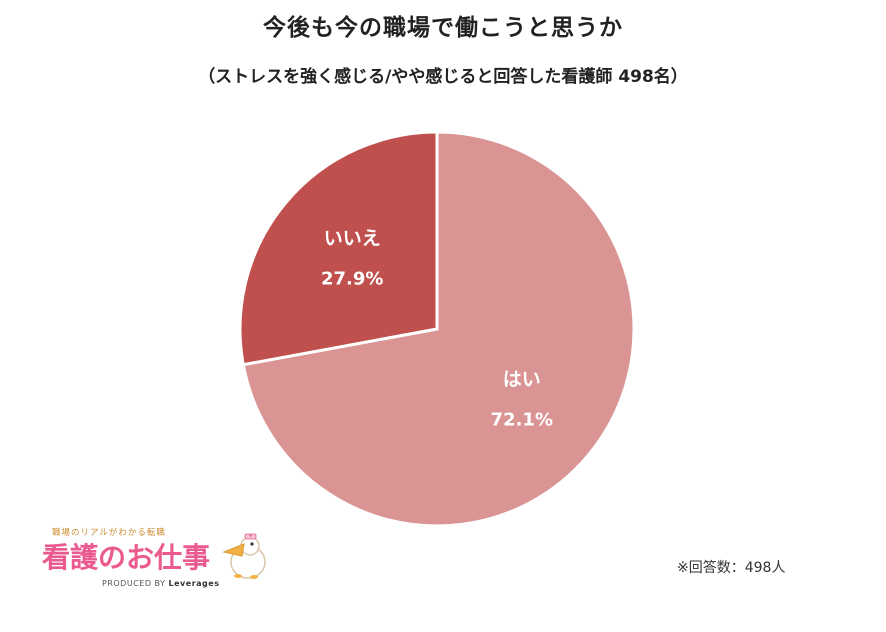 The image size is (886, 632). I want to click on logo-name: 看護のお仕事, so click(126, 557).